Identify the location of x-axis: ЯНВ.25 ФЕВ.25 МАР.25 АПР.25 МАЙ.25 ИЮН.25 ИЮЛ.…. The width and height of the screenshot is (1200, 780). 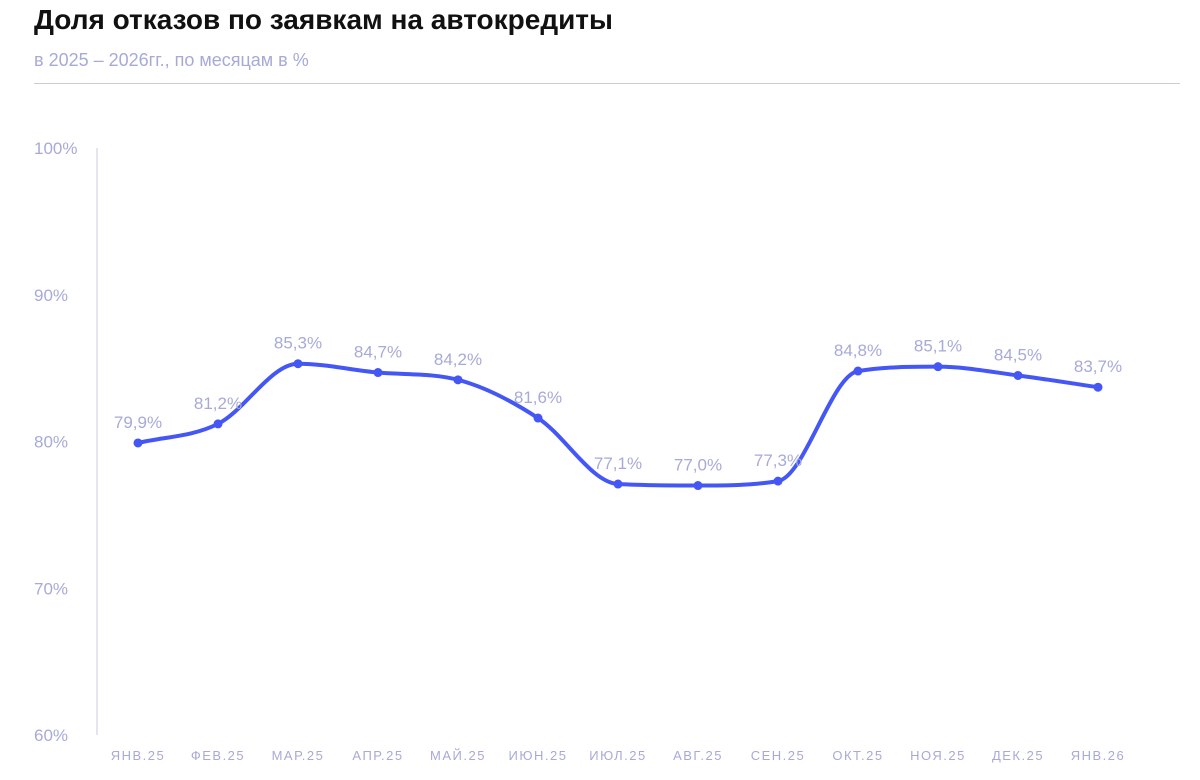
(618, 755).